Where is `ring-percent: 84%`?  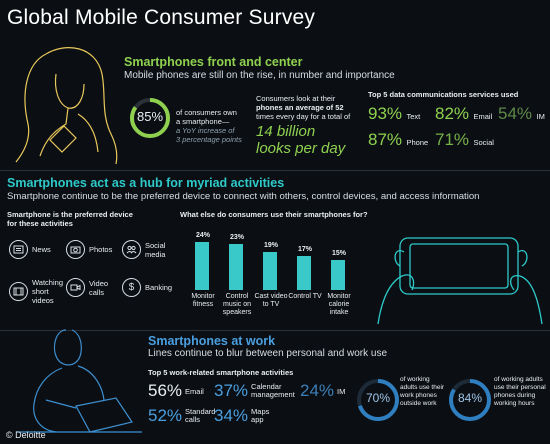
ring-percent: 84% is located at coordinates (470, 398).